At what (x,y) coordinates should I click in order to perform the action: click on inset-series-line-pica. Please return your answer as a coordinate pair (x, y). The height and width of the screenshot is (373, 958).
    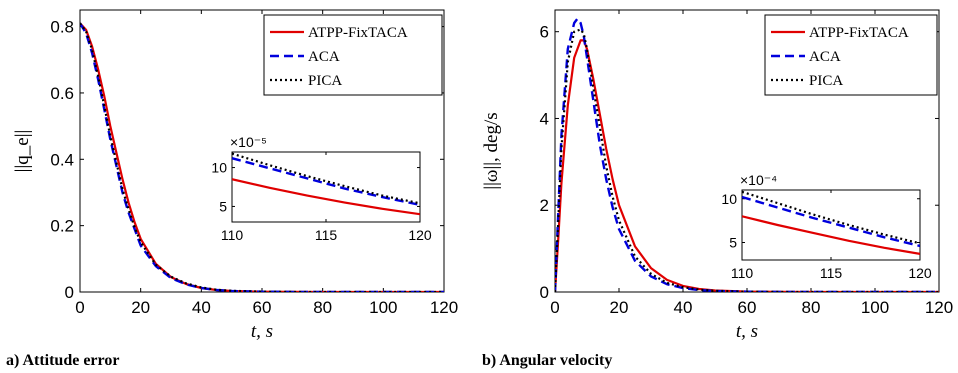
    Looking at the image, I should click on (831, 217).